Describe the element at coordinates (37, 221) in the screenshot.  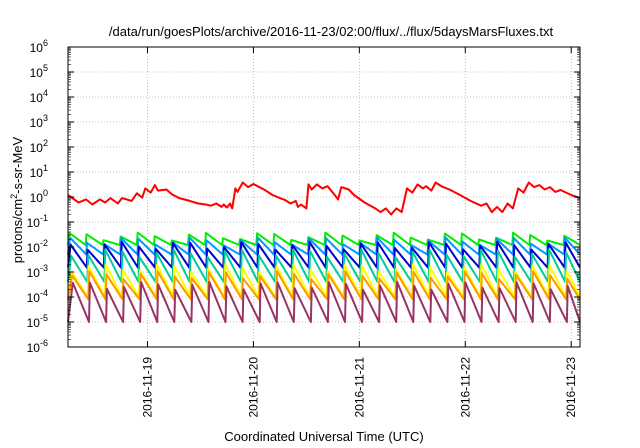
I see `y-tick-label: 10⁻¹` at that location.